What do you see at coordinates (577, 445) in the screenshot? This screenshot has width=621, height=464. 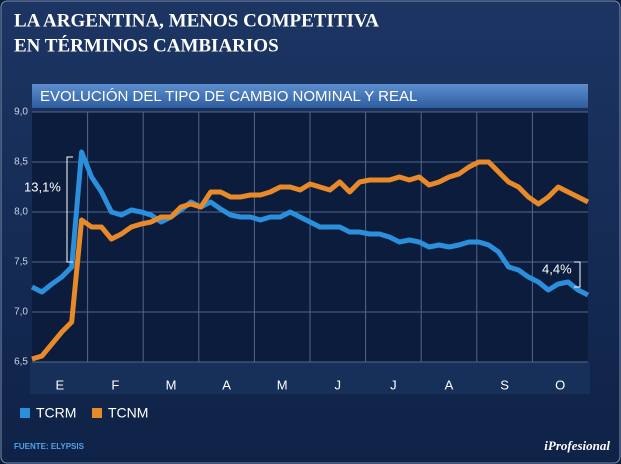 I see `logo: iProfesional` at bounding box center [577, 445].